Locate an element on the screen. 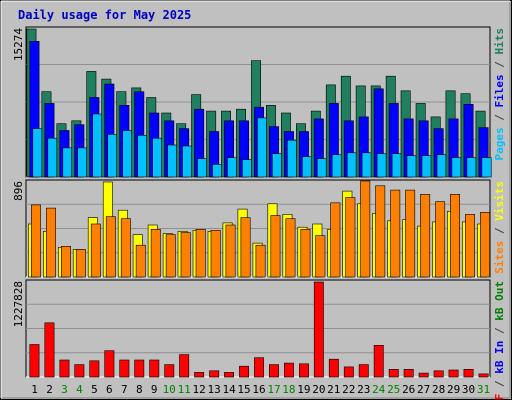 The image size is (512, 400). x-tick-label: 18 is located at coordinates (288, 389).